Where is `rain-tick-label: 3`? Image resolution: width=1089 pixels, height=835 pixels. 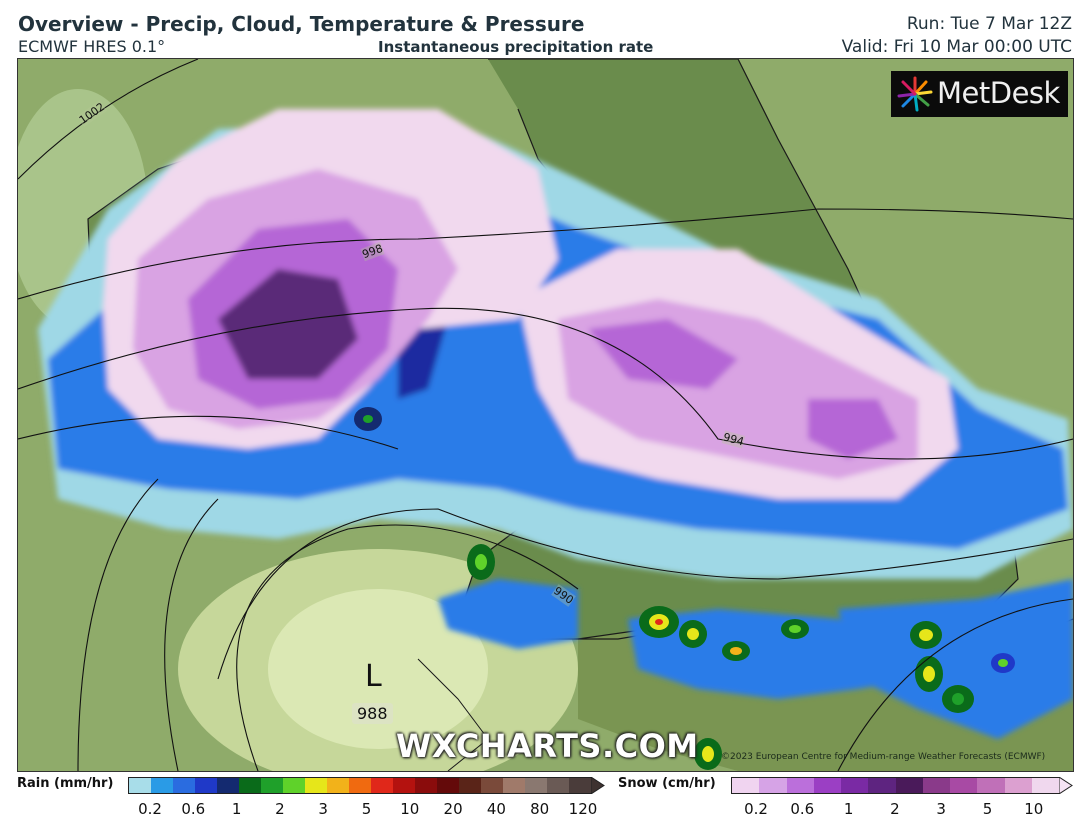
rain-tick-label: 3 is located at coordinates (323, 809).